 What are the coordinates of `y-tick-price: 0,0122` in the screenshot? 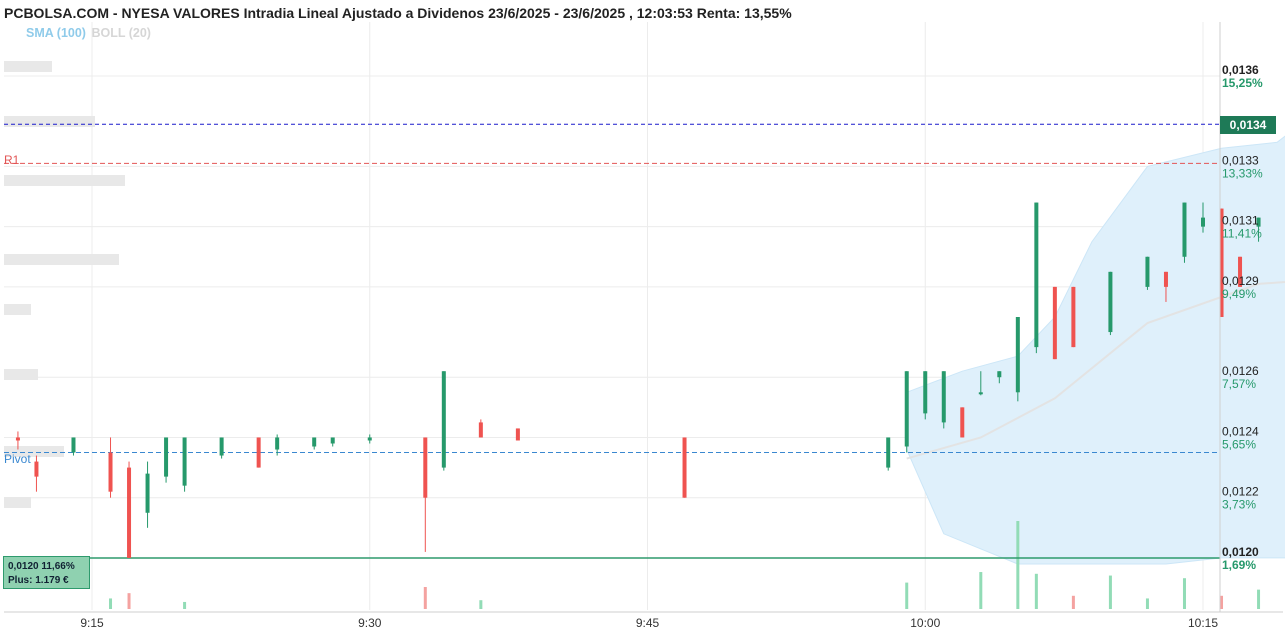 It's located at (1240, 492).